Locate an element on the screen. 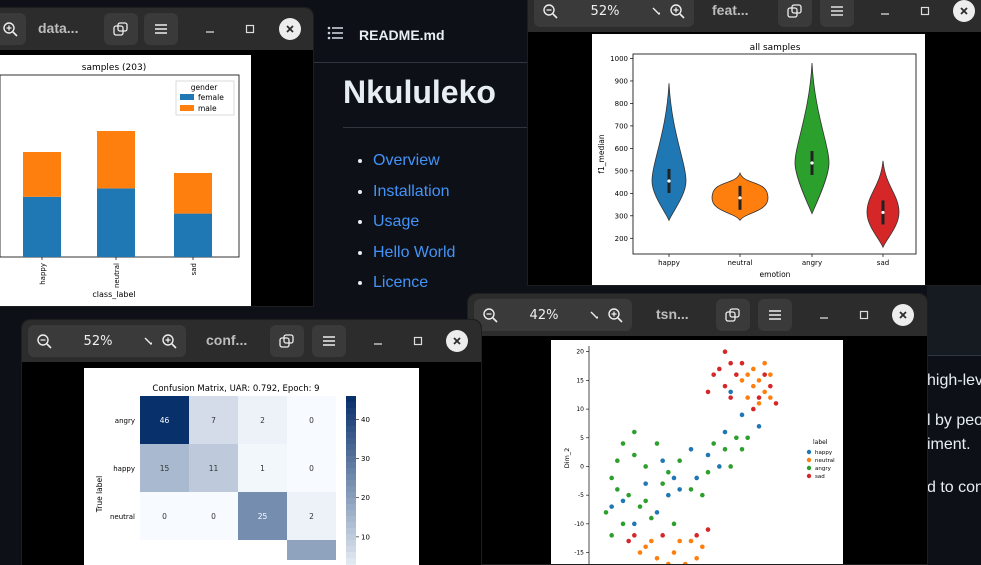 This screenshot has height=565, width=981. y-tick-label: 400 is located at coordinates (621, 194).